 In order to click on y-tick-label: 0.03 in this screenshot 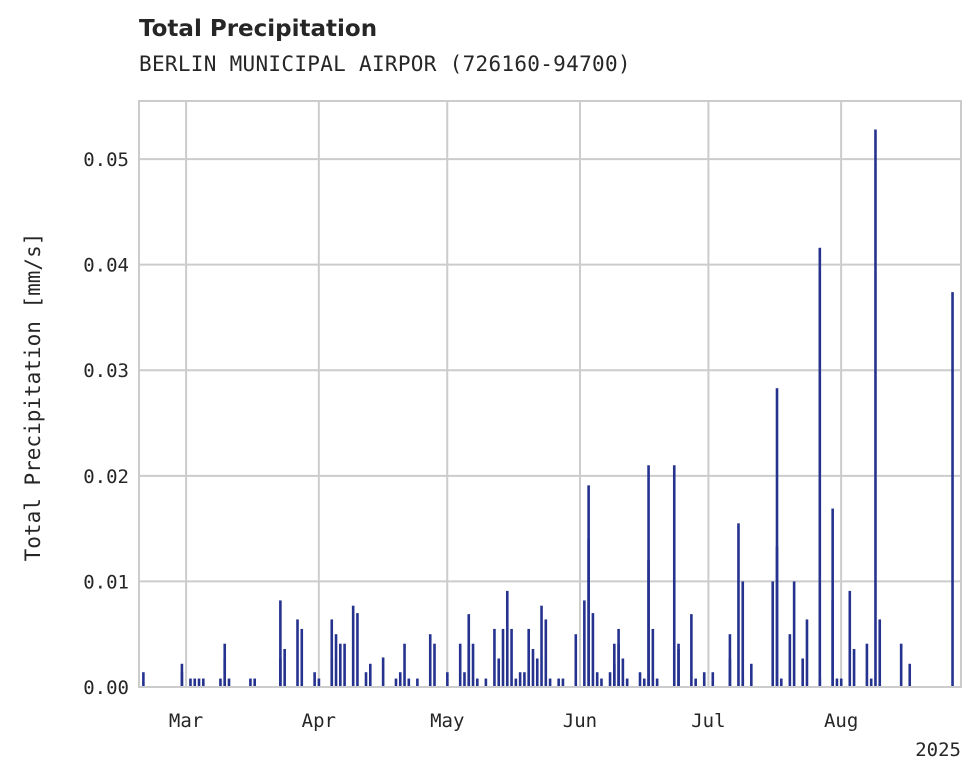, I will do `click(106, 371)`.